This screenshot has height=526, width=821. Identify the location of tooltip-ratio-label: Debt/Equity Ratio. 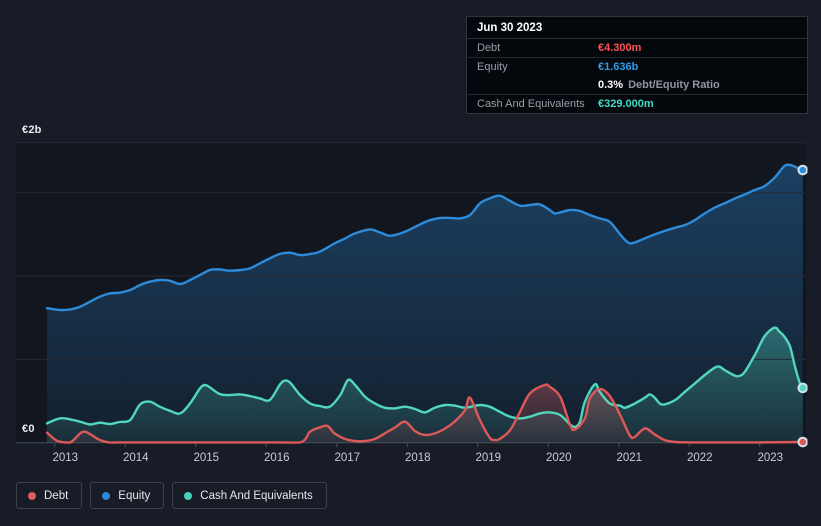
(674, 85).